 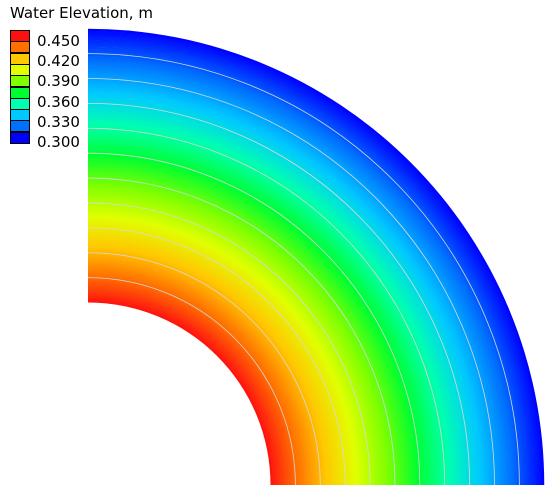 I want to click on colorbar-tick-label: 0.450, so click(x=58, y=41).